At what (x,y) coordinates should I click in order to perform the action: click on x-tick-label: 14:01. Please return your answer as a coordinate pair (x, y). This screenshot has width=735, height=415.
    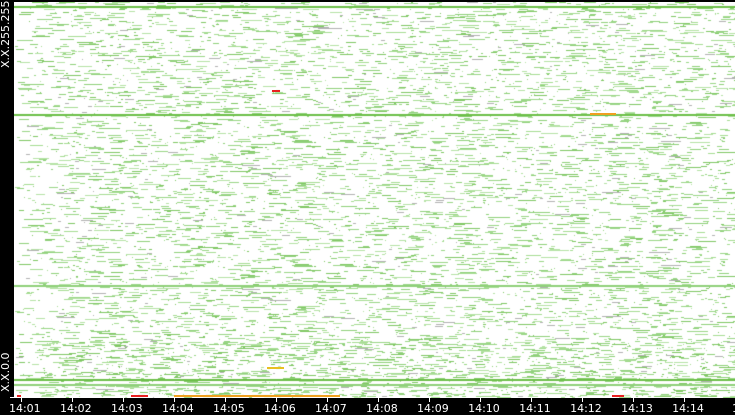
    Looking at the image, I should click on (24, 408).